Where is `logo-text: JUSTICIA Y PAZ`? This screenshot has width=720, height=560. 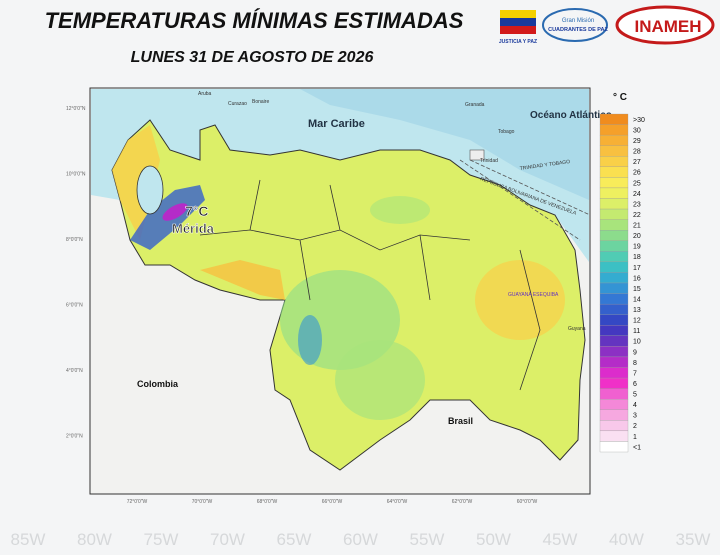 logo-text: JUSTICIA Y PAZ is located at coordinates (518, 42).